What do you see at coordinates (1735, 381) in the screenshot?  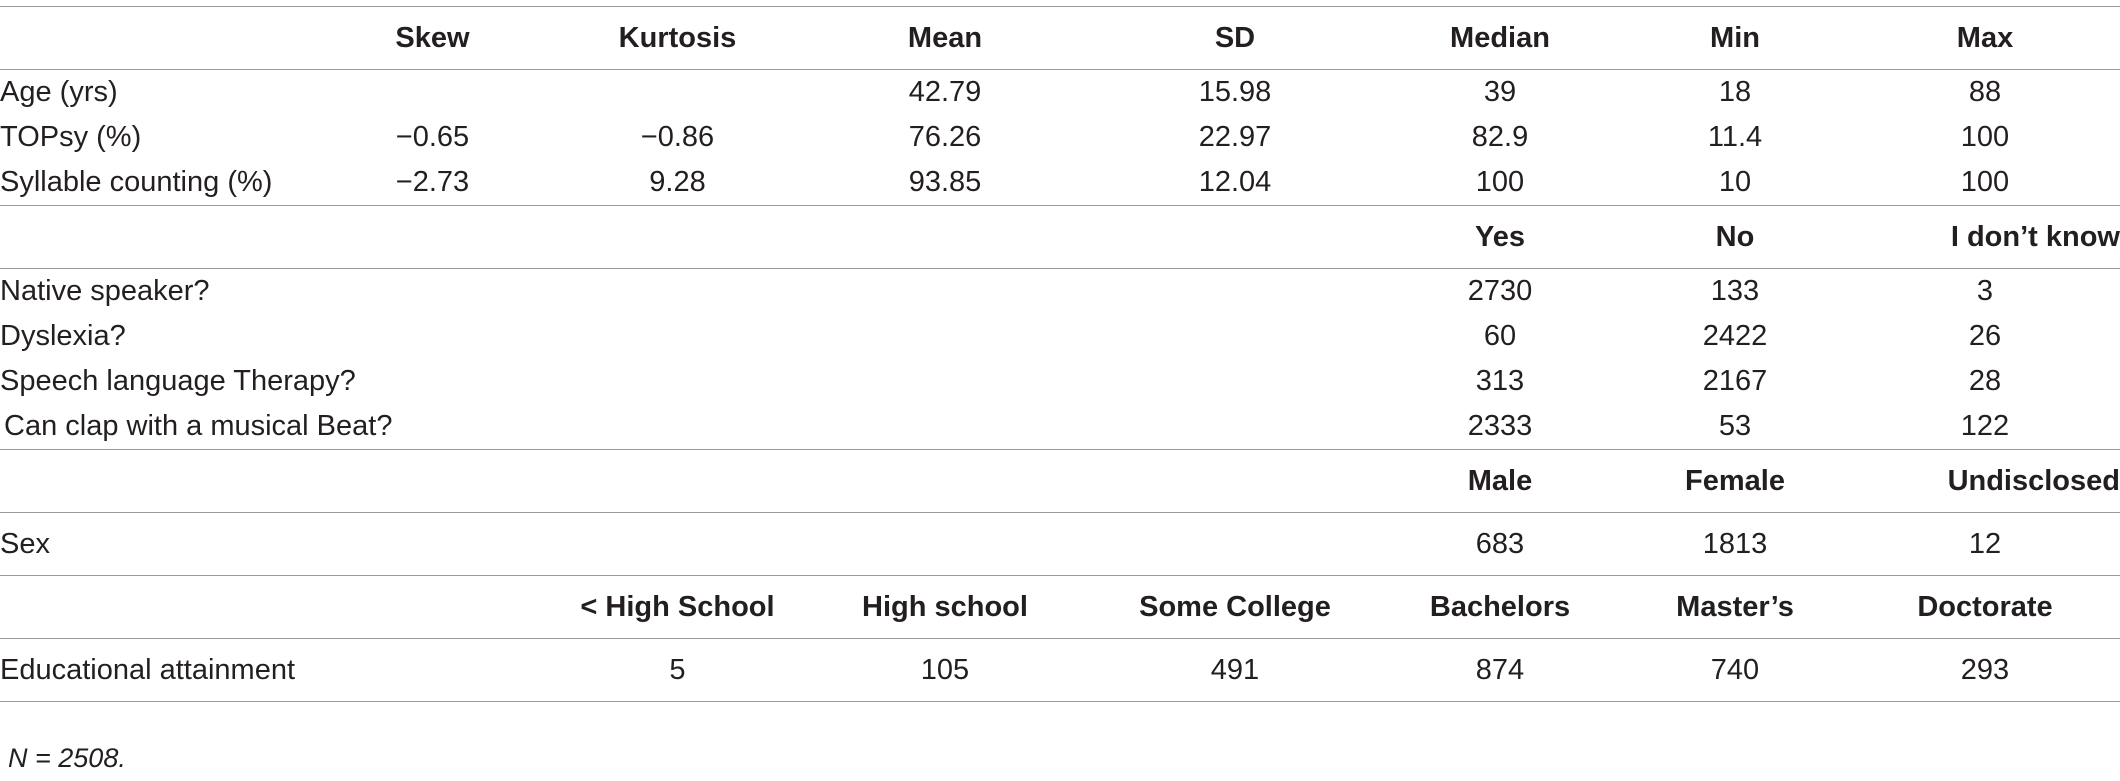 I see `table-cell: 2167` at bounding box center [1735, 381].